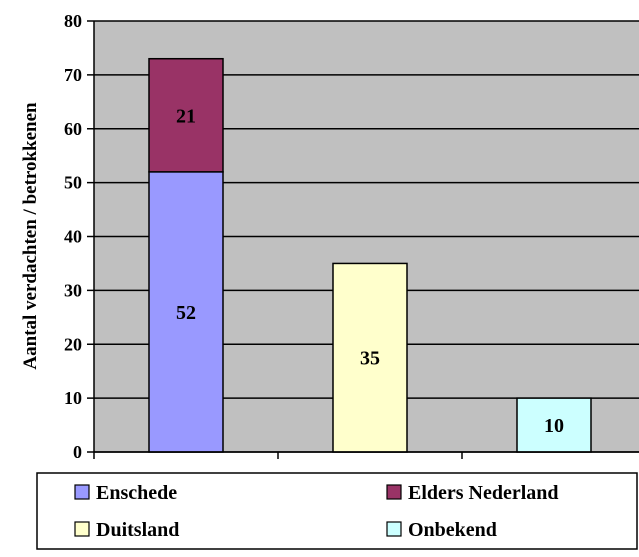 This screenshot has height=557, width=639. Describe the element at coordinates (73, 398) in the screenshot. I see `y-tick-label: 10` at that location.